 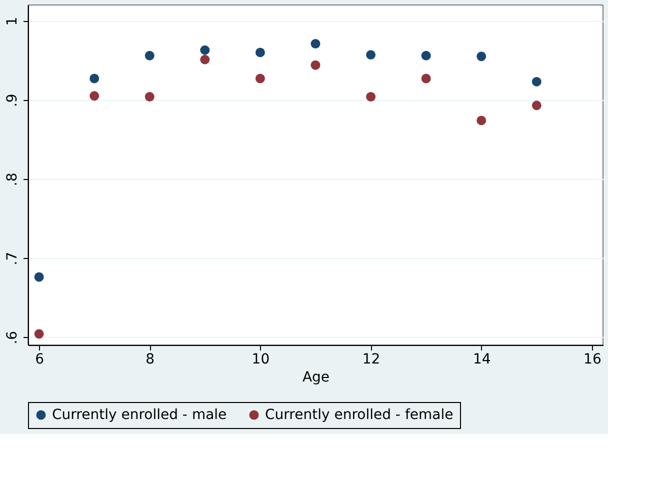 I want to click on y-tick-label: .8, so click(x=12, y=179).